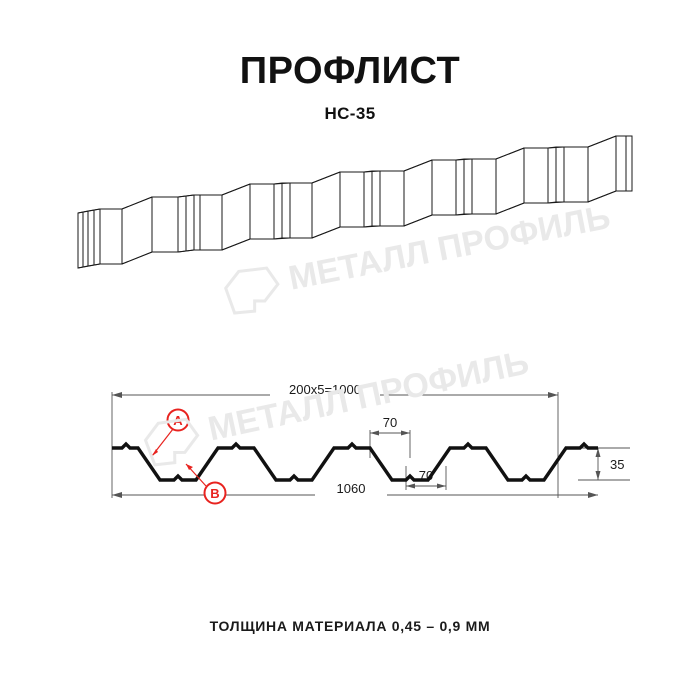 Image resolution: width=700 pixels, height=700 pixels. Describe the element at coordinates (214, 493) in the screenshot. I see `reference-marker-b-label: B` at that location.